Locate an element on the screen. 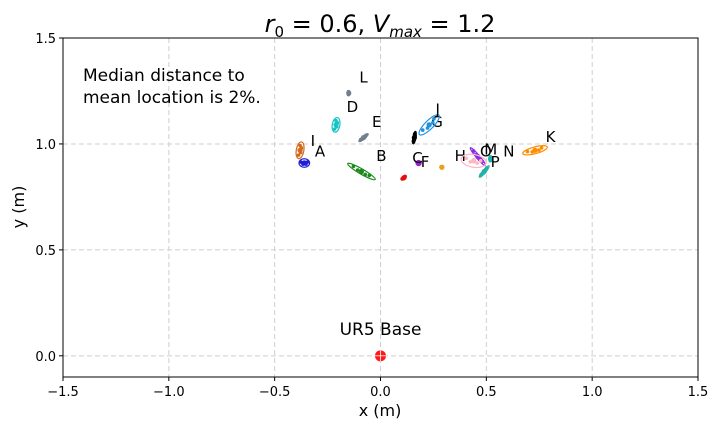  target-p: P is located at coordinates (489, 165).